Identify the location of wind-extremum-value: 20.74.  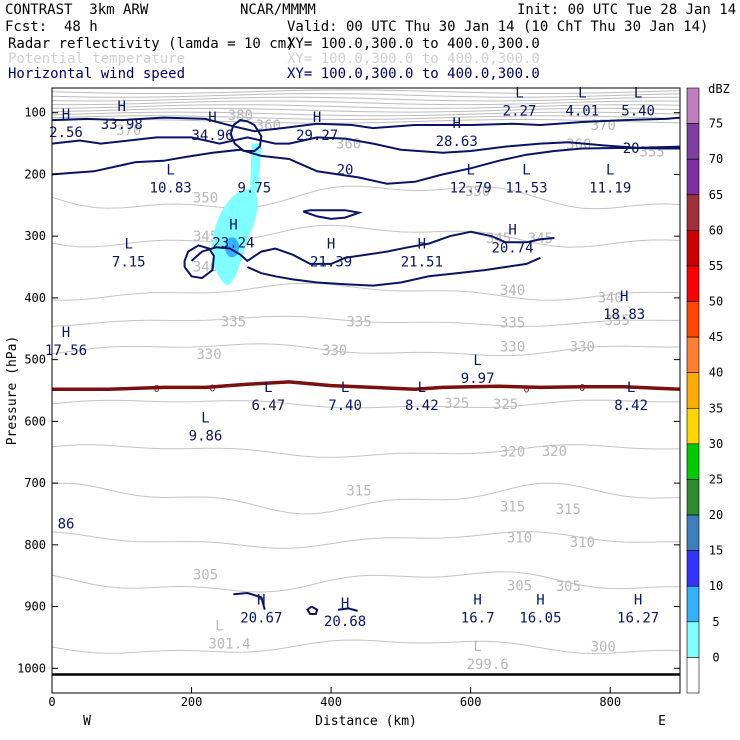
(512, 248).